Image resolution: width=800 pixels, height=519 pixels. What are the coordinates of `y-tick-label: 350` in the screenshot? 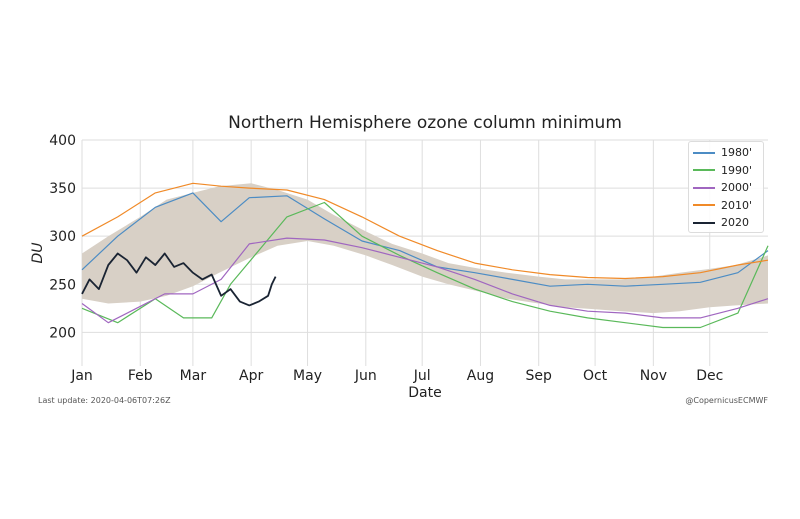 It's located at (62, 189).